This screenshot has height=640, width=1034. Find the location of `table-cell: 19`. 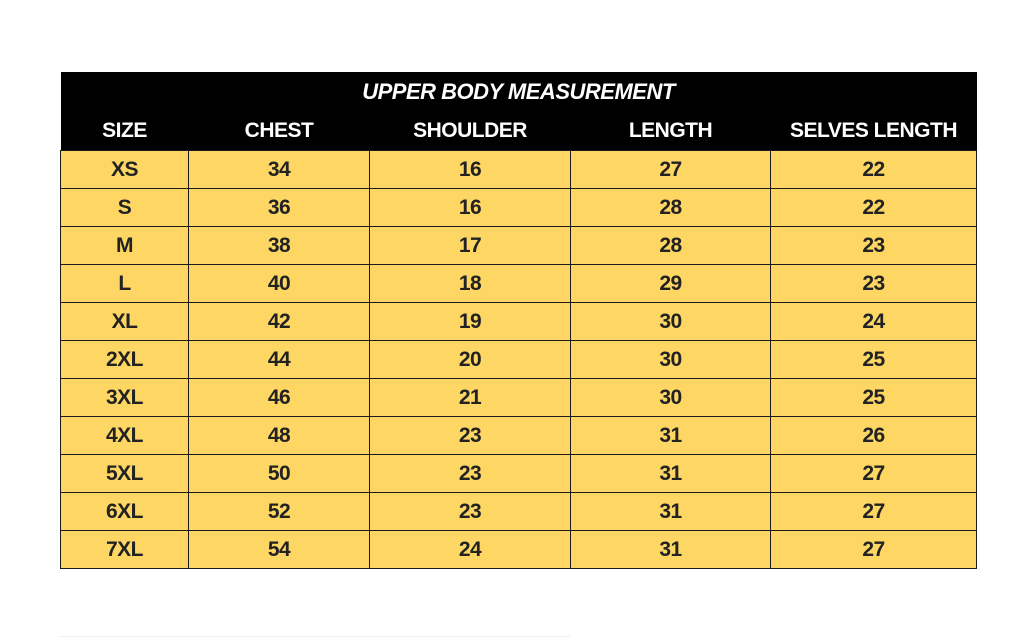

table-cell: 19 is located at coordinates (470, 321).